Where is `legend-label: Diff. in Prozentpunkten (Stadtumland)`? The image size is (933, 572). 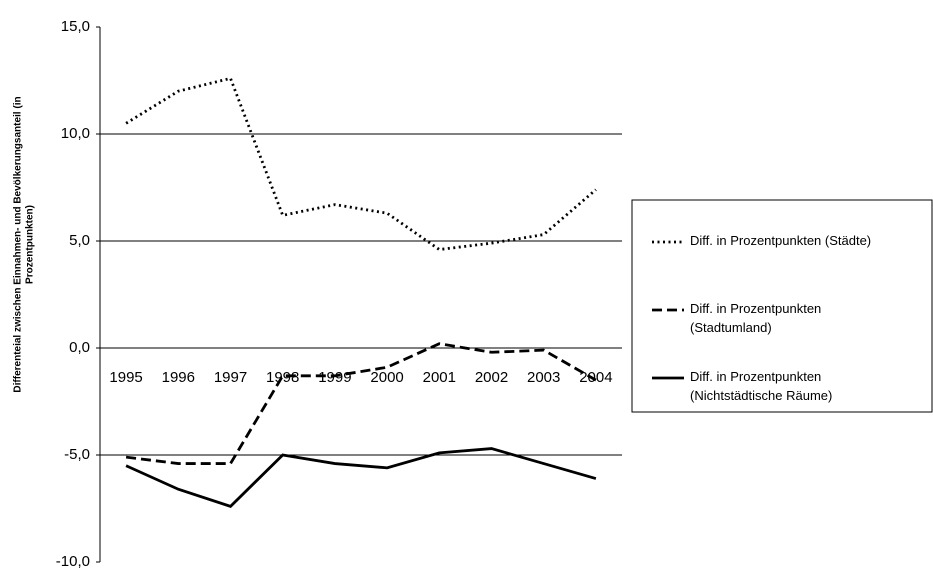 legend-label: Diff. in Prozentpunkten (Stadtumland) is located at coordinates (755, 318).